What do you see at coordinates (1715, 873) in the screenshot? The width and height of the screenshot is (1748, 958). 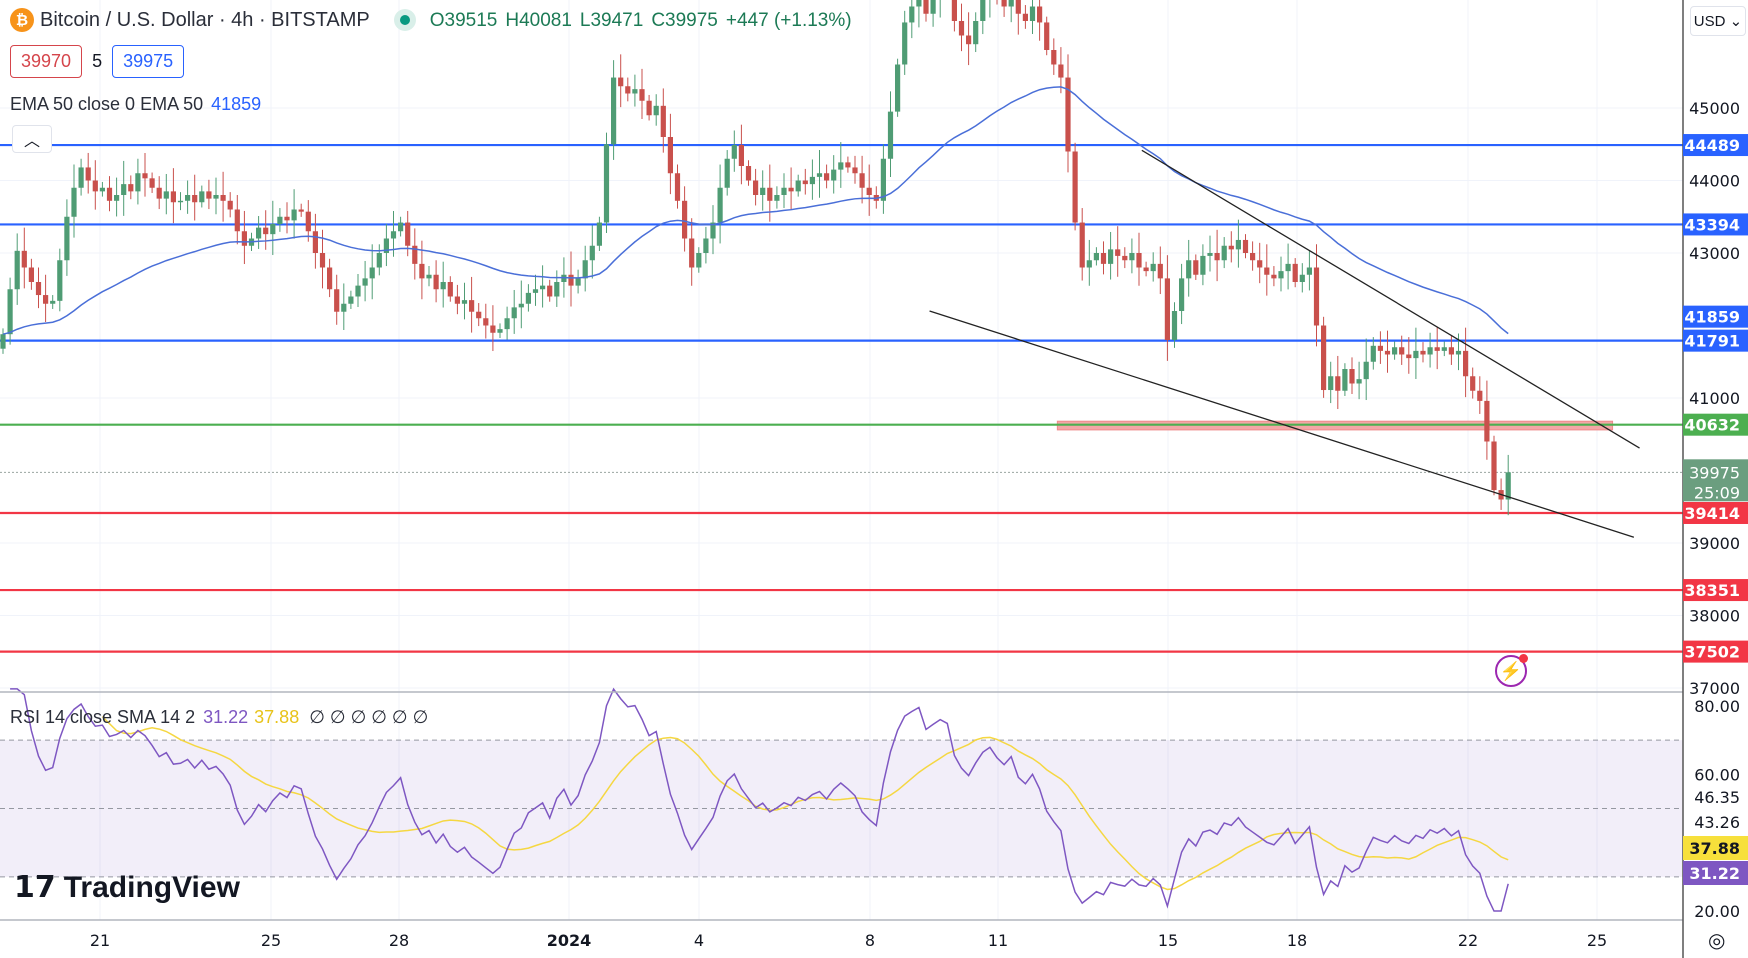 I see `rsi-tag-bg` at bounding box center [1715, 873].